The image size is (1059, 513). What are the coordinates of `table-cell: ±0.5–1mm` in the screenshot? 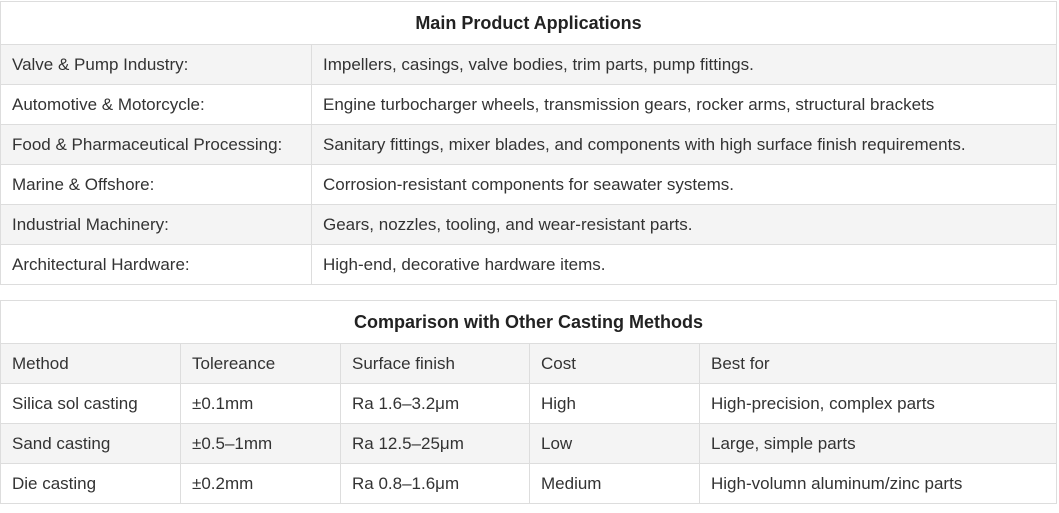 It's located at (260, 443).